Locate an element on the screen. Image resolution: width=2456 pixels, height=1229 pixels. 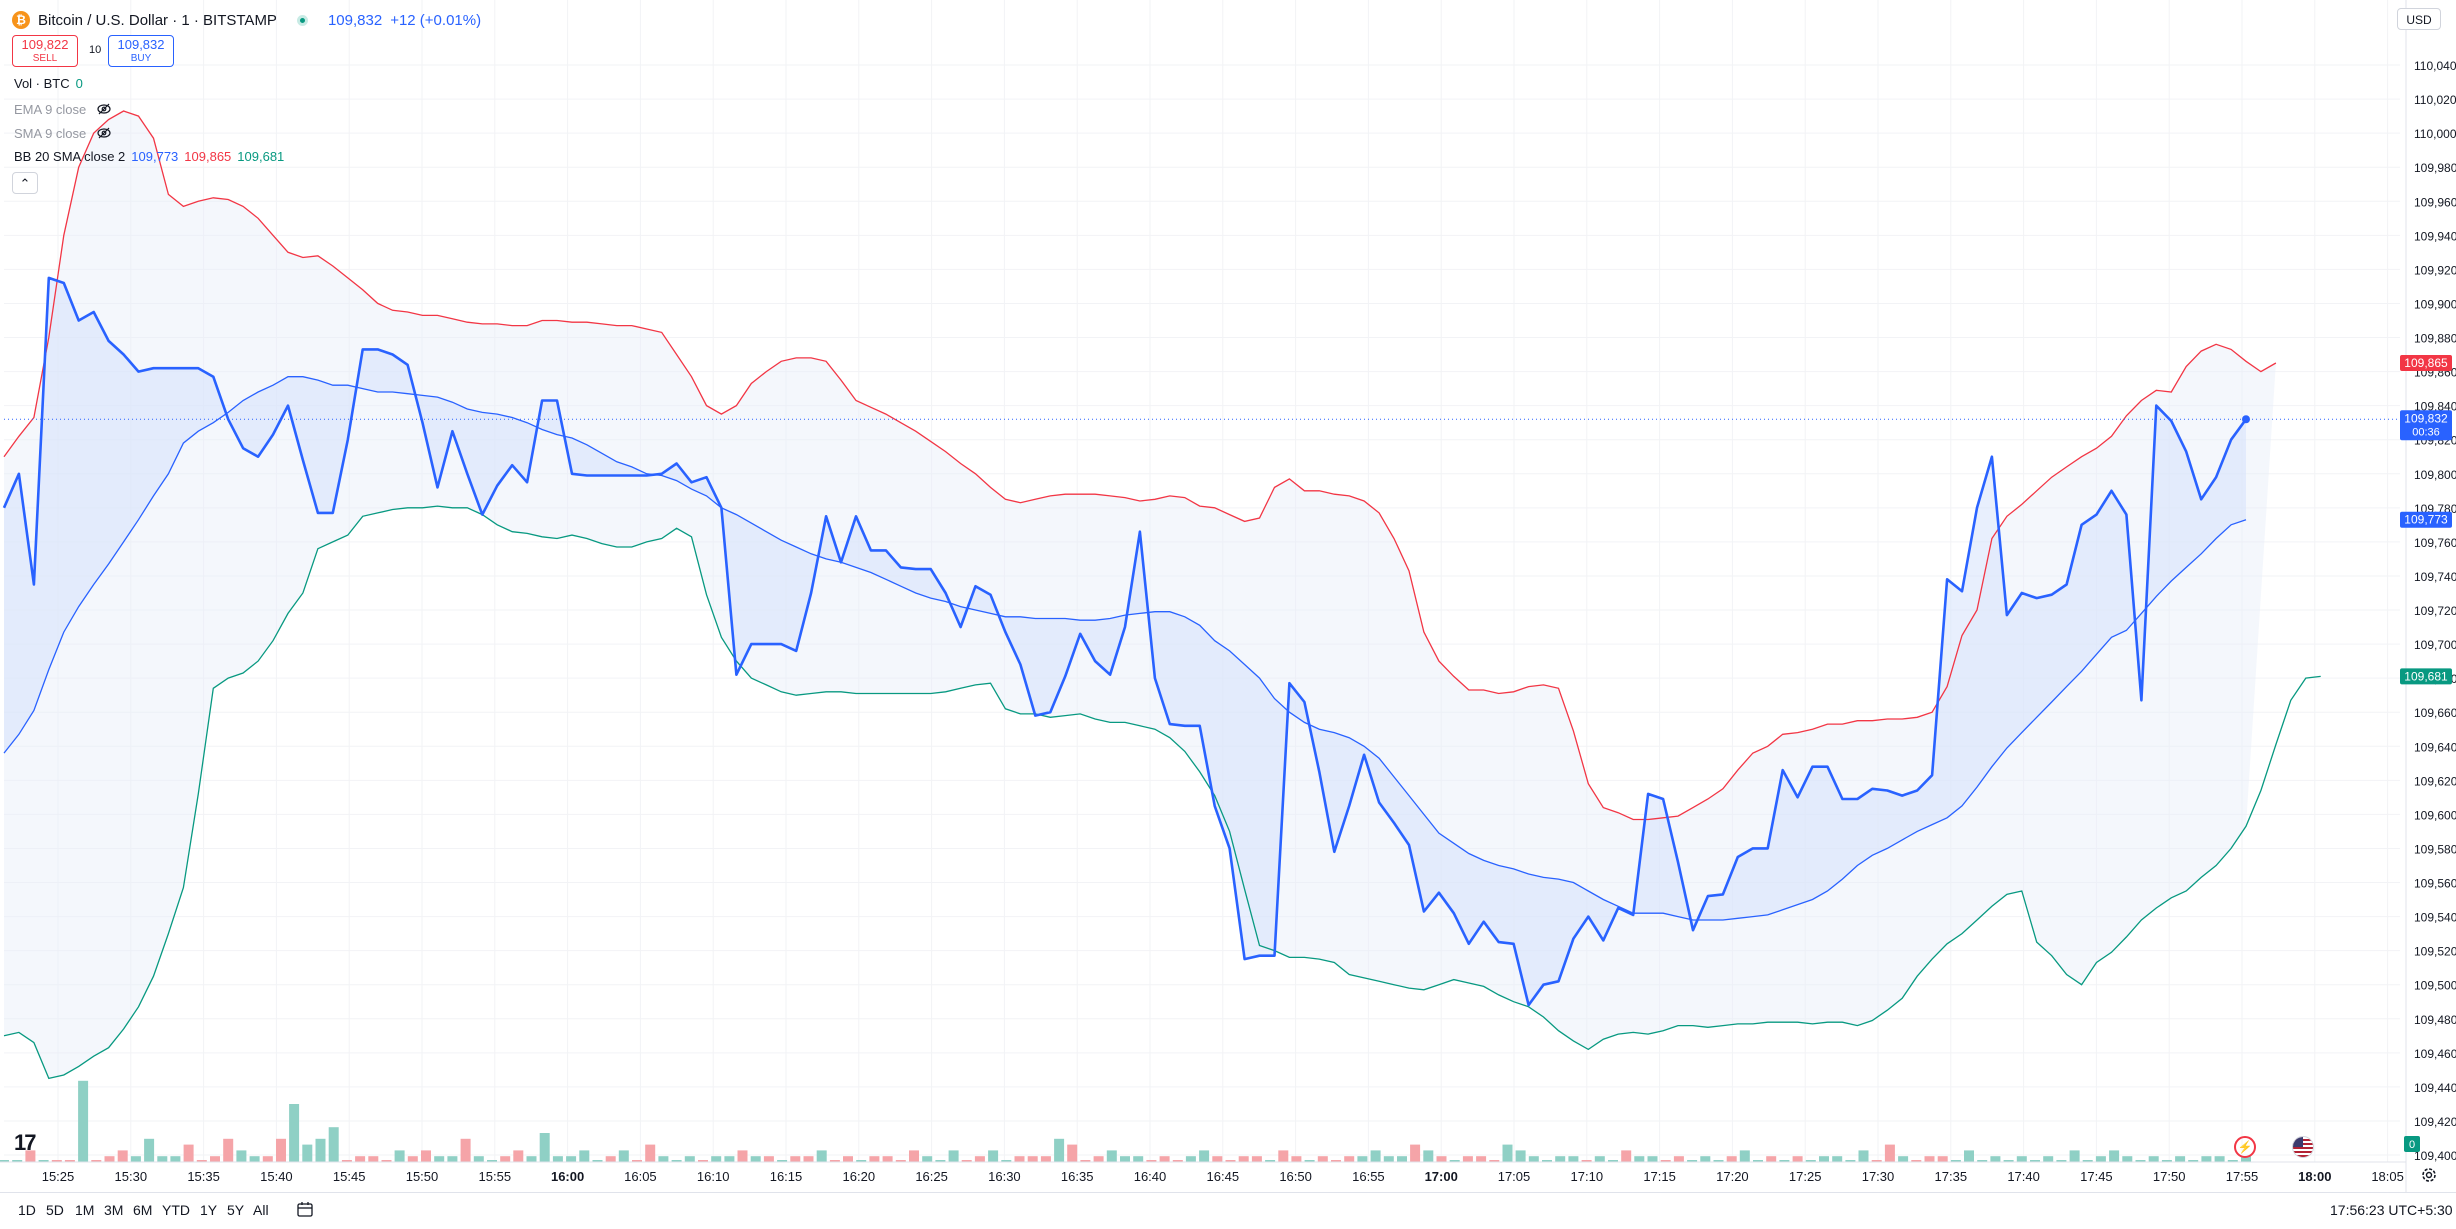
price-tag-label: 109,865 is located at coordinates (2426, 363).